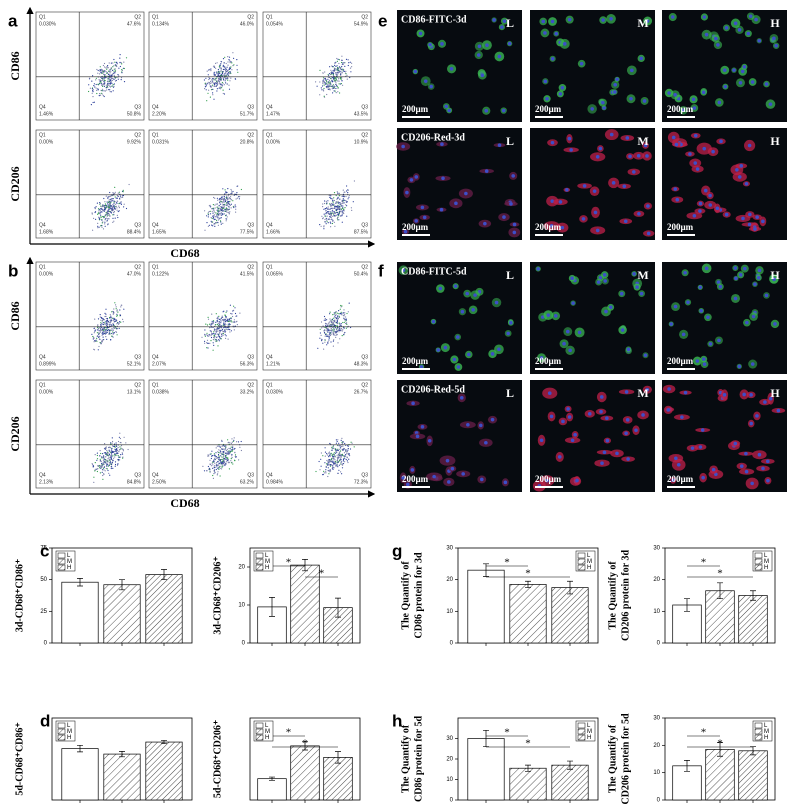  What do you see at coordinates (155, 267) in the screenshot?
I see `quadrant-name: Q1` at bounding box center [155, 267].